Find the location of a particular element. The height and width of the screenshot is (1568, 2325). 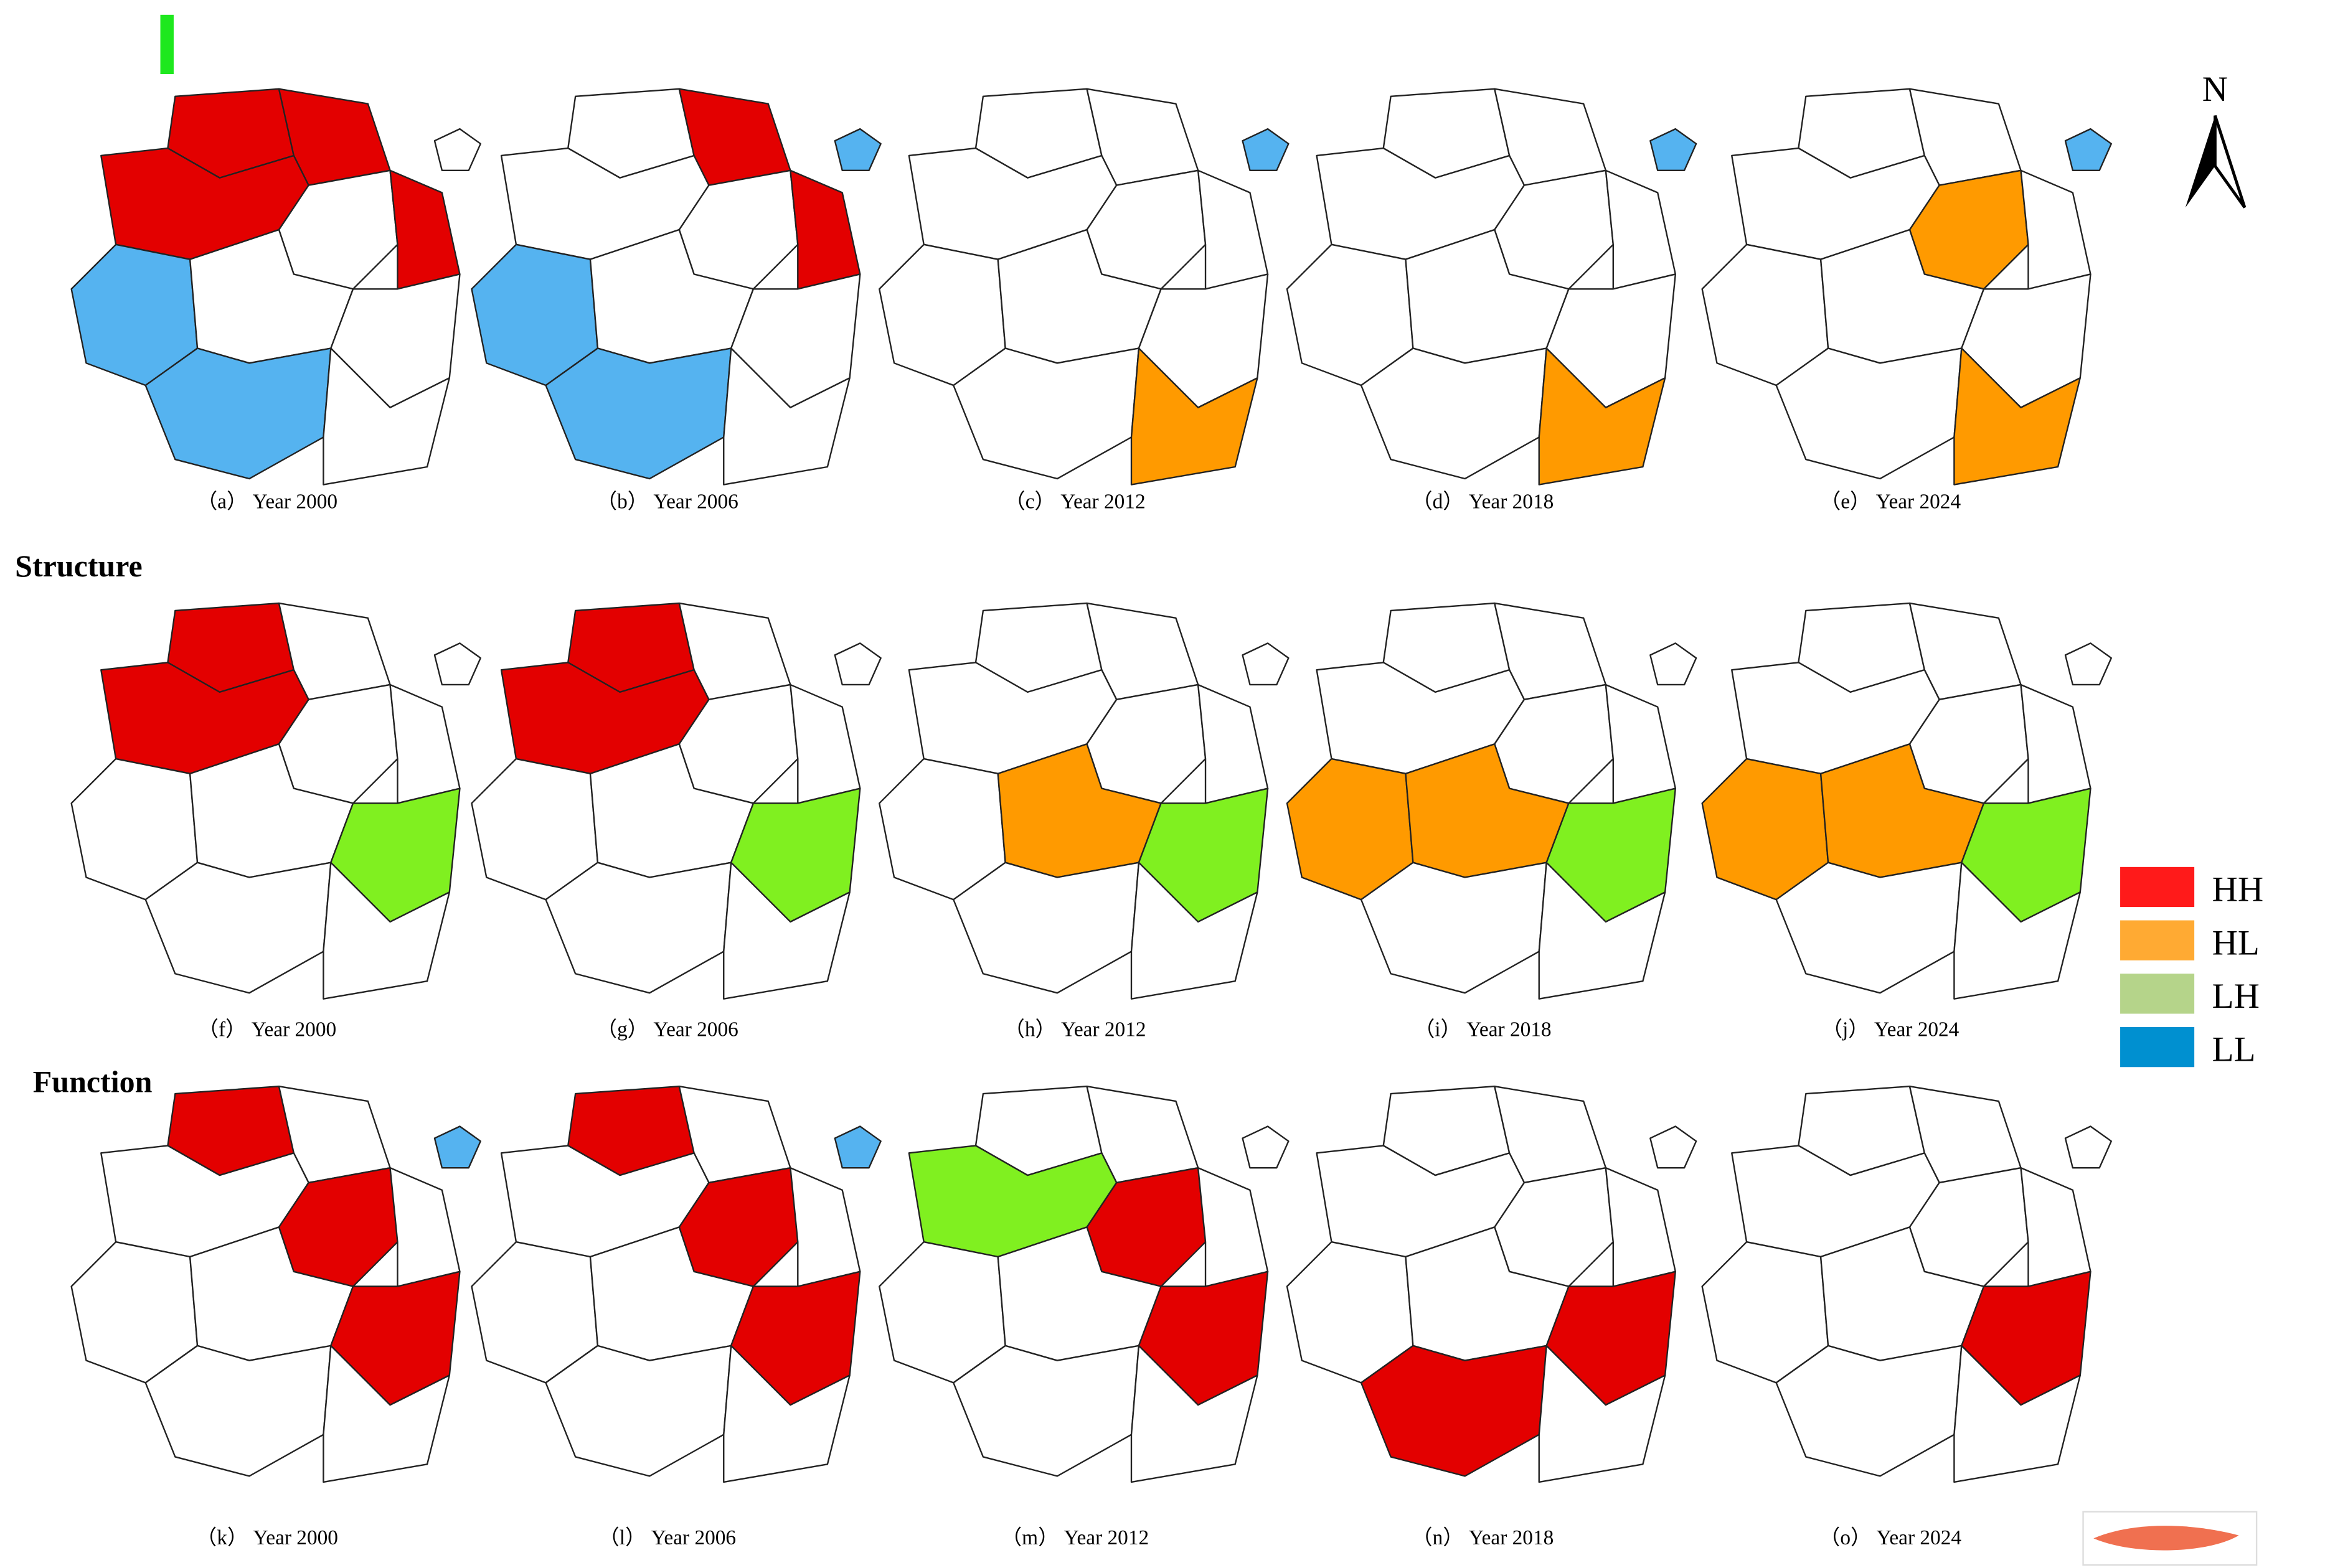

panel-caption: （j） Year 2024 is located at coordinates (1891, 1029).